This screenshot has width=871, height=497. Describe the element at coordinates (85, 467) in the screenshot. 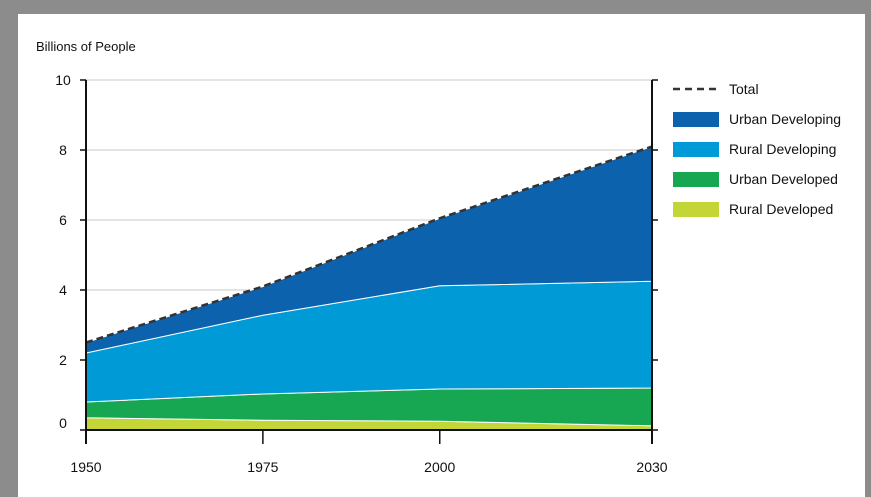

I see `x-tick-label-1950: 1950` at that location.